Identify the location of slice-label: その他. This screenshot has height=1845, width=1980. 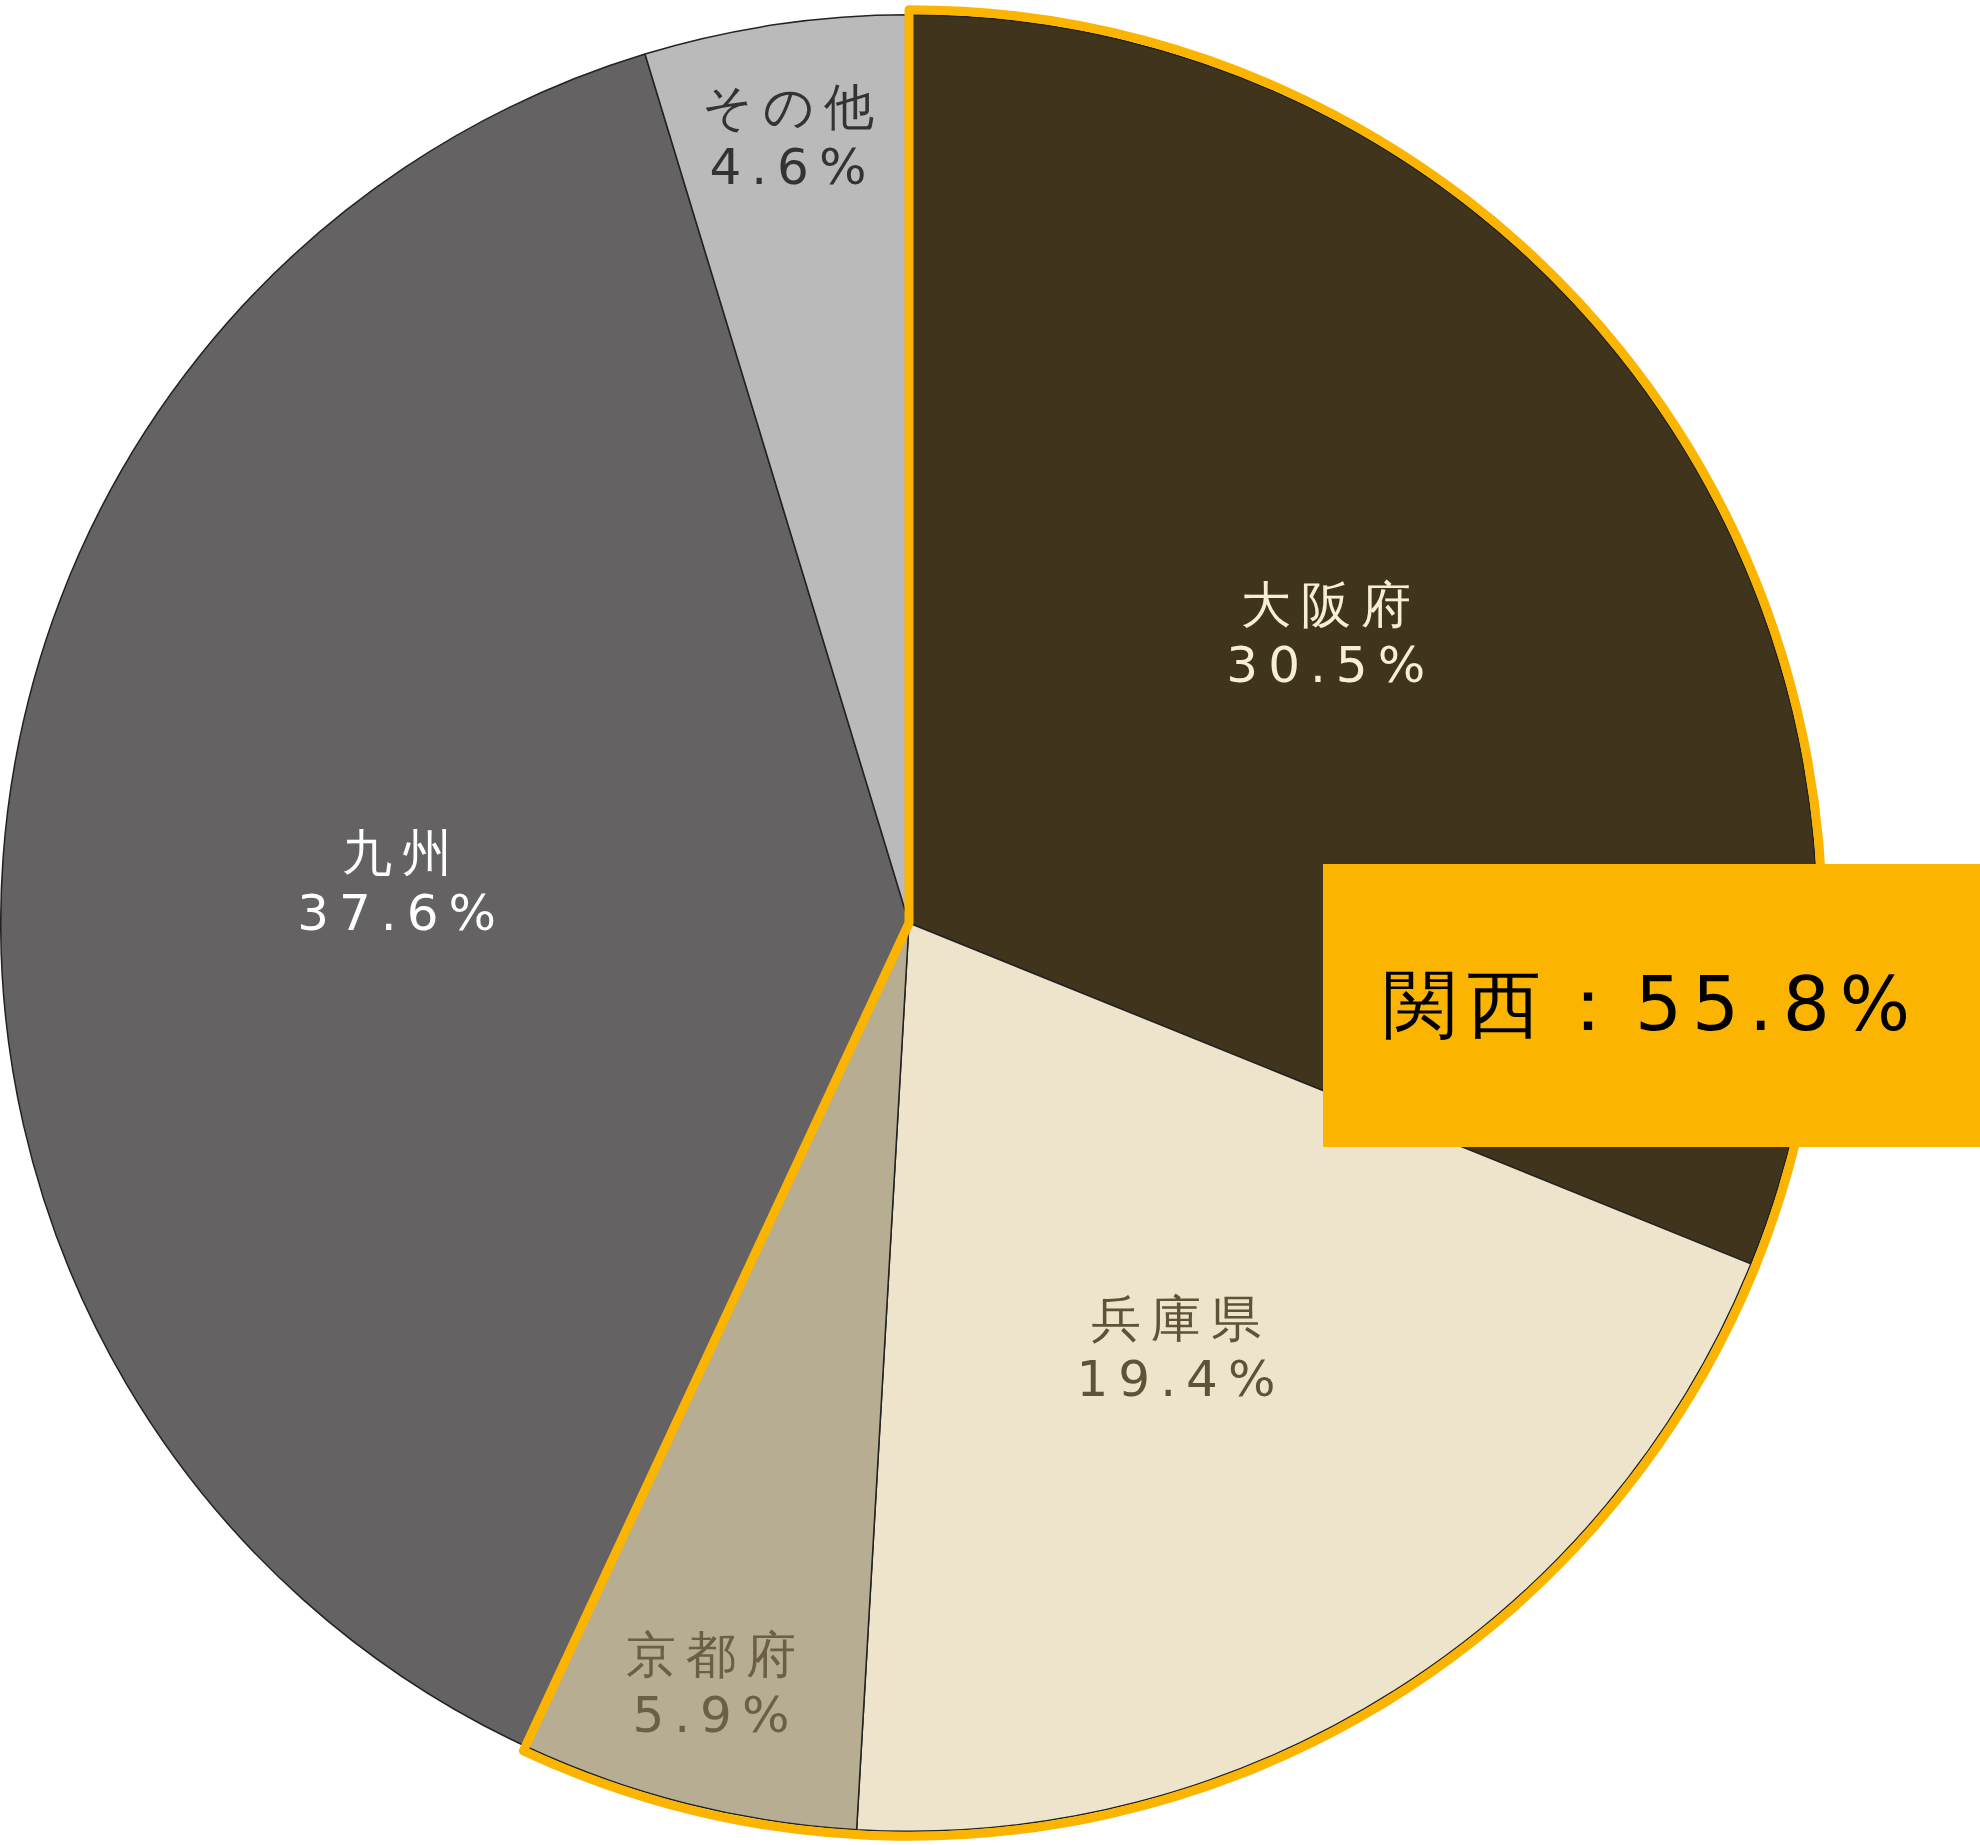
(792, 107).